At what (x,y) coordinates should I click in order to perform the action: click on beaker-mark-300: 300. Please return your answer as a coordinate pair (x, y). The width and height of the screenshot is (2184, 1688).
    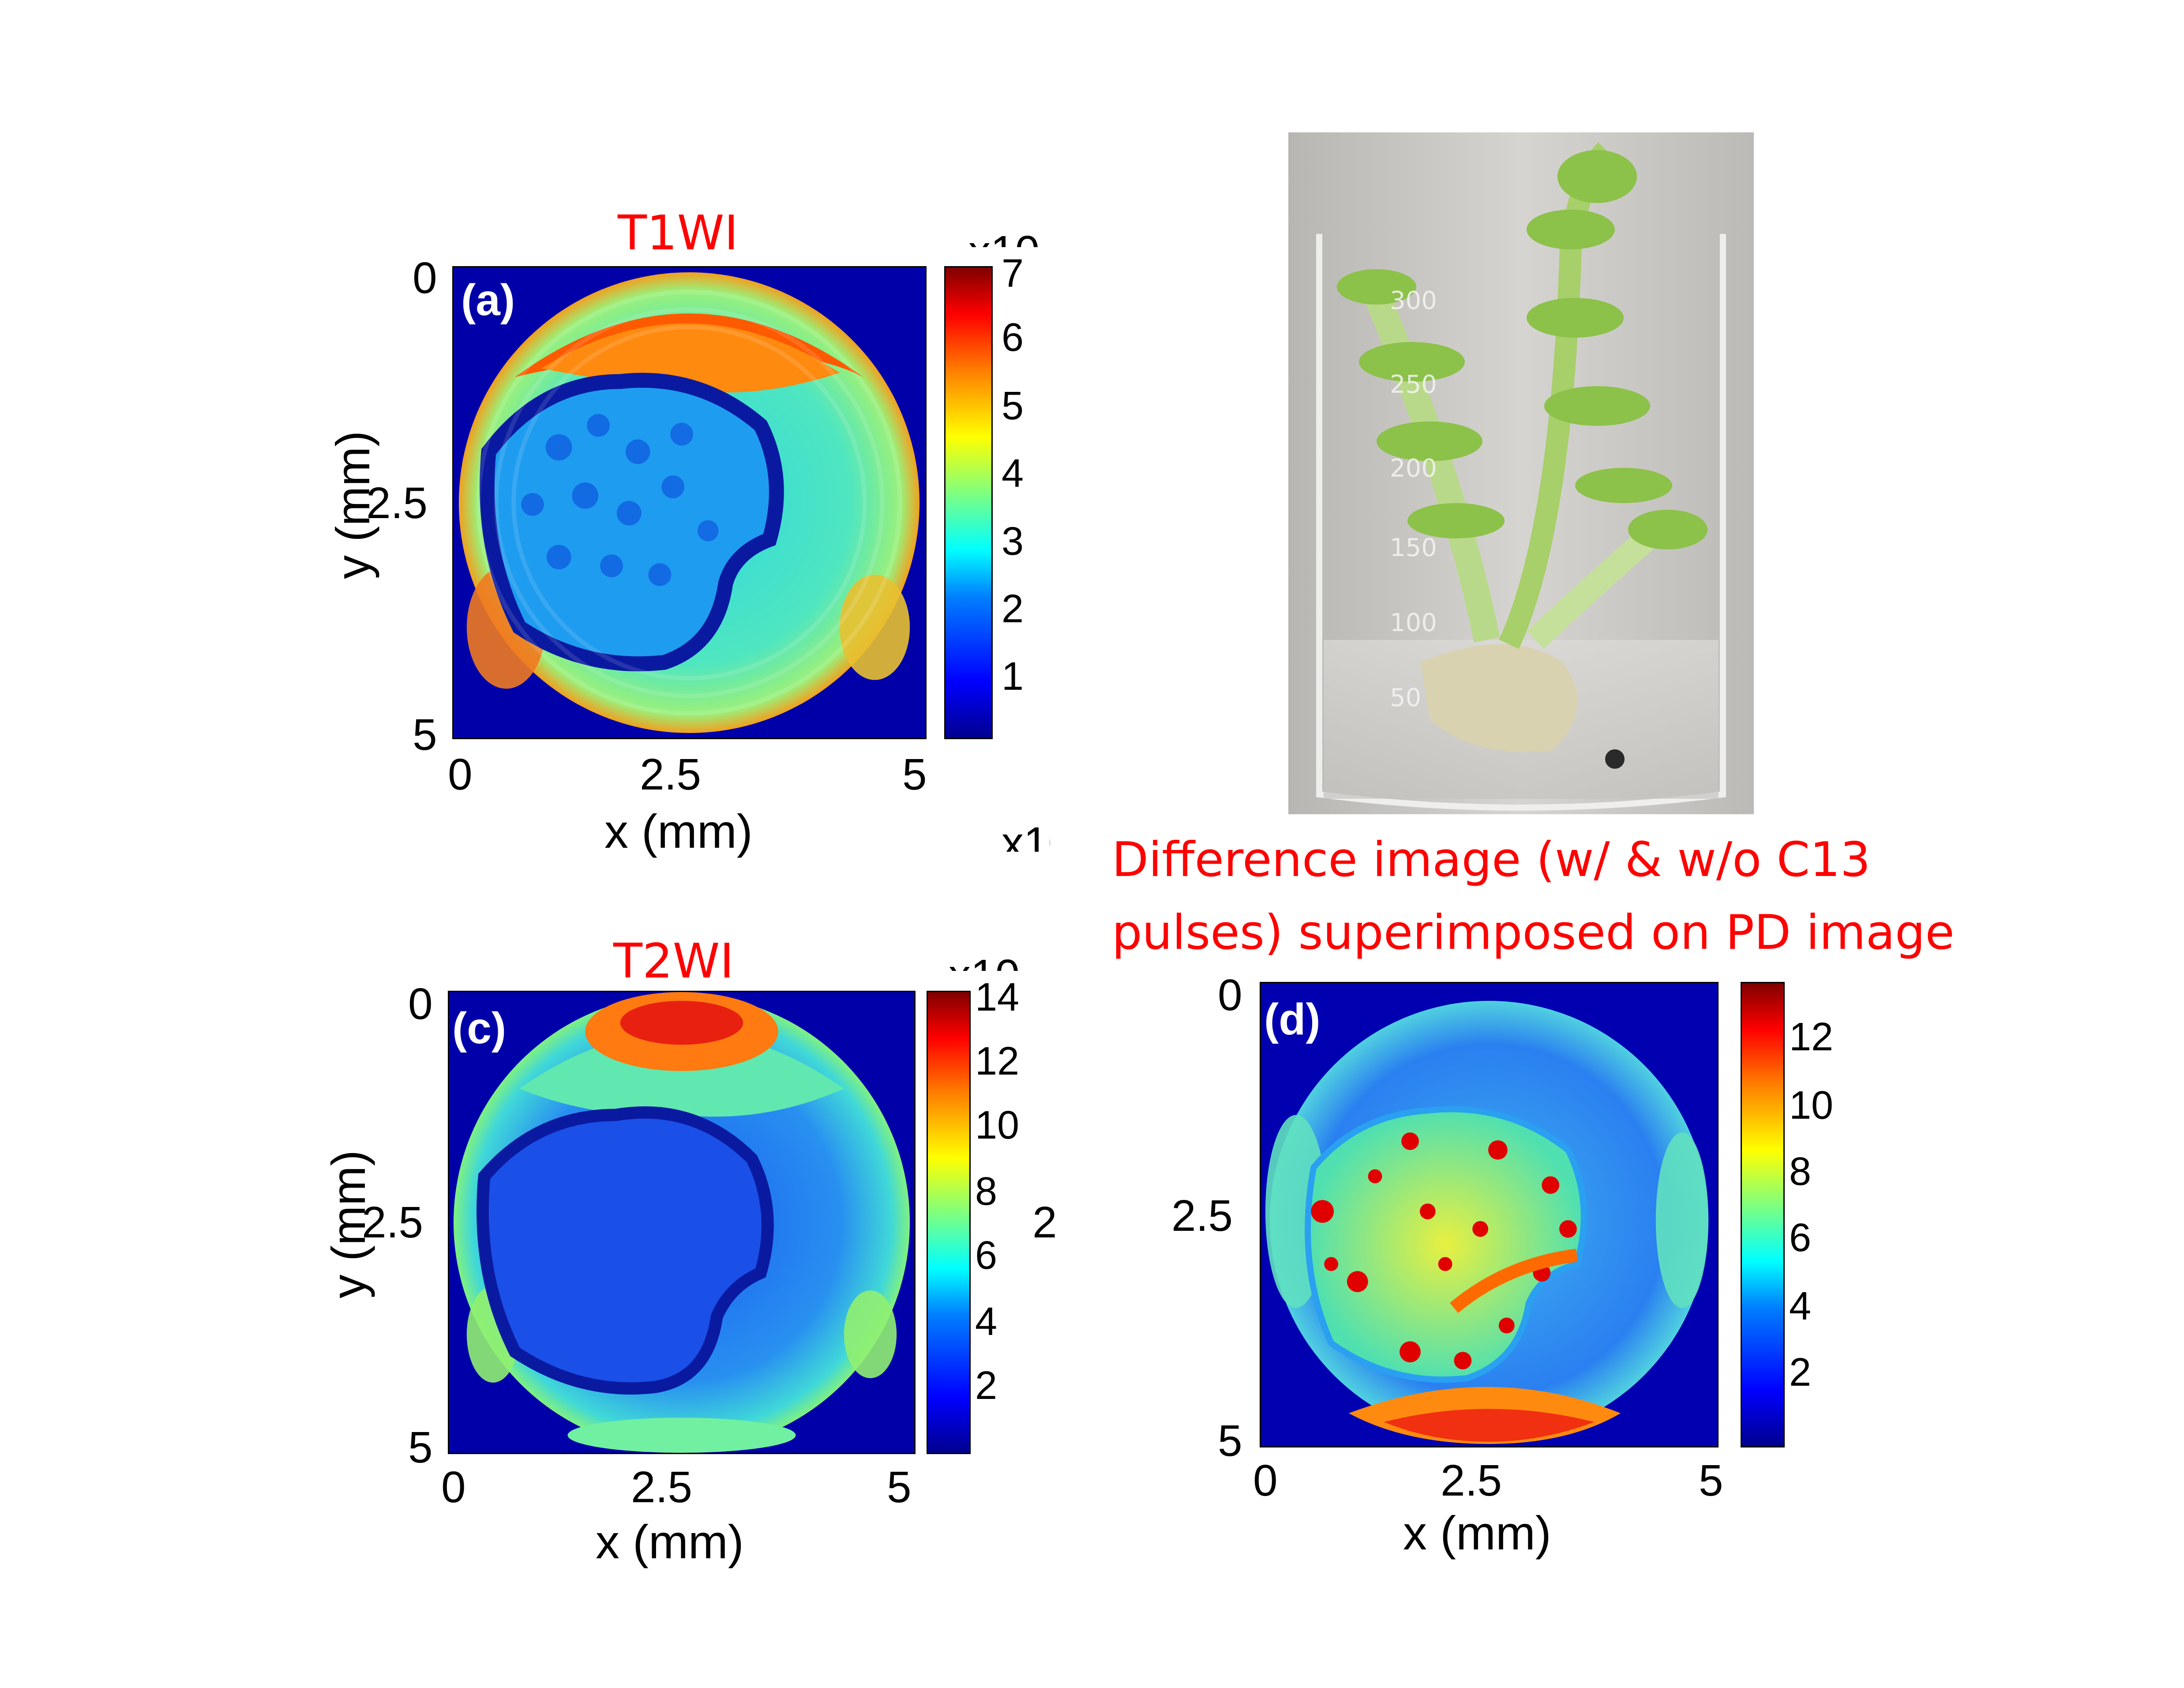
    Looking at the image, I should click on (1413, 300).